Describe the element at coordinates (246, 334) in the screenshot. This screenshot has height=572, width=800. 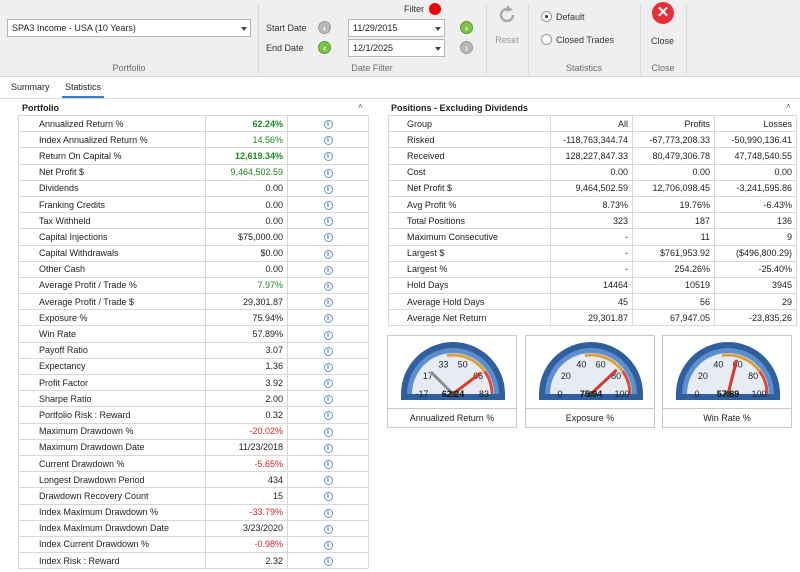
I see `stat-value: 57.89%` at that location.